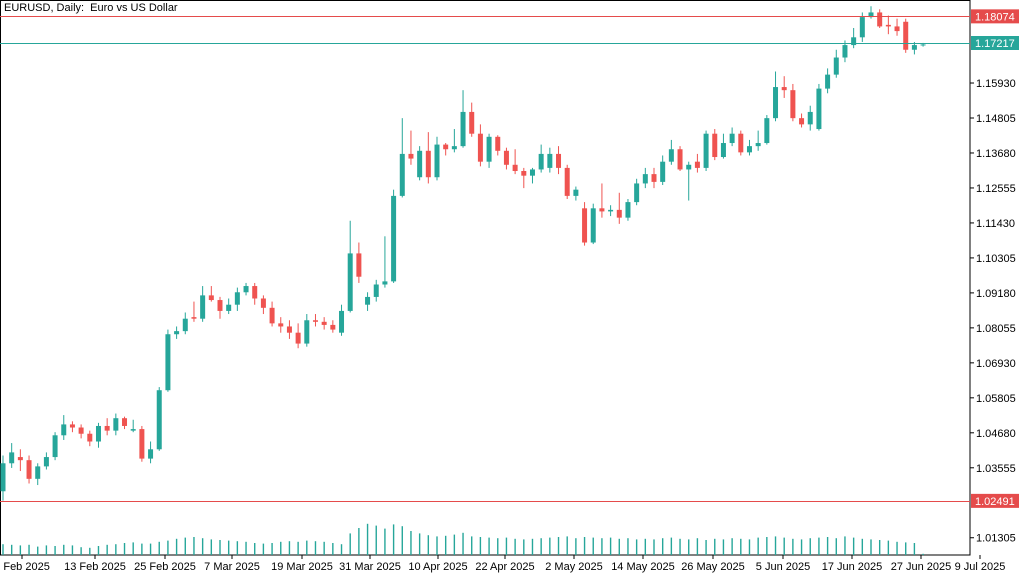  Describe the element at coordinates (996, 189) in the screenshot. I see `y-tick-label: 1.12555` at that location.